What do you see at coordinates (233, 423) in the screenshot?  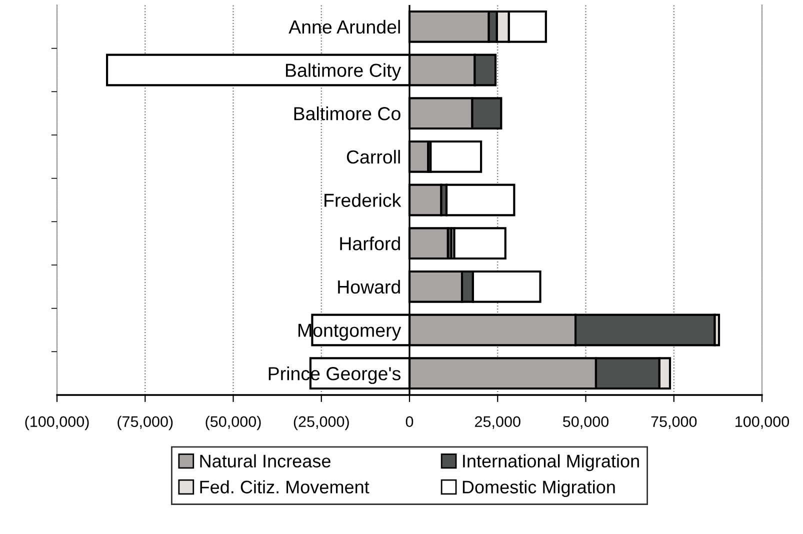 I see `x-tick-label: (50,000)` at bounding box center [233, 423].